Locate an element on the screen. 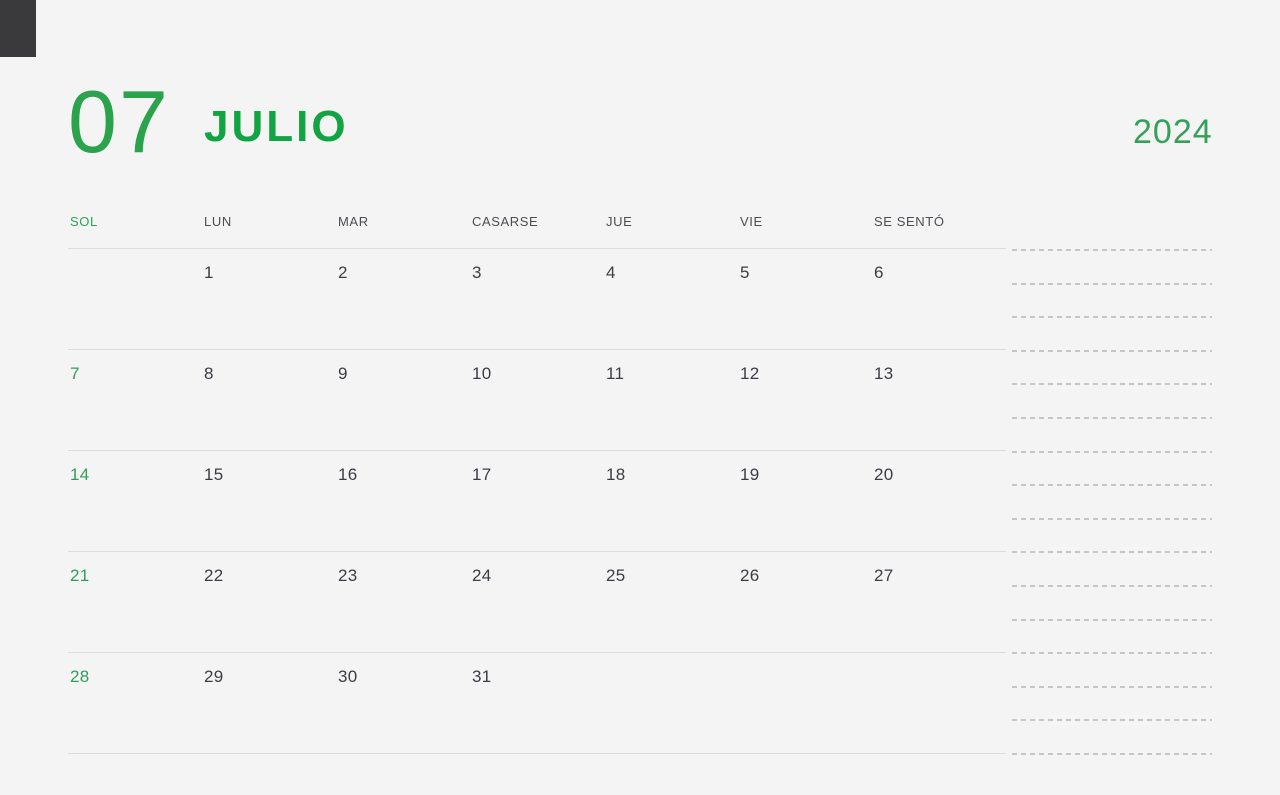  date-cell: 25 is located at coordinates (671, 602).